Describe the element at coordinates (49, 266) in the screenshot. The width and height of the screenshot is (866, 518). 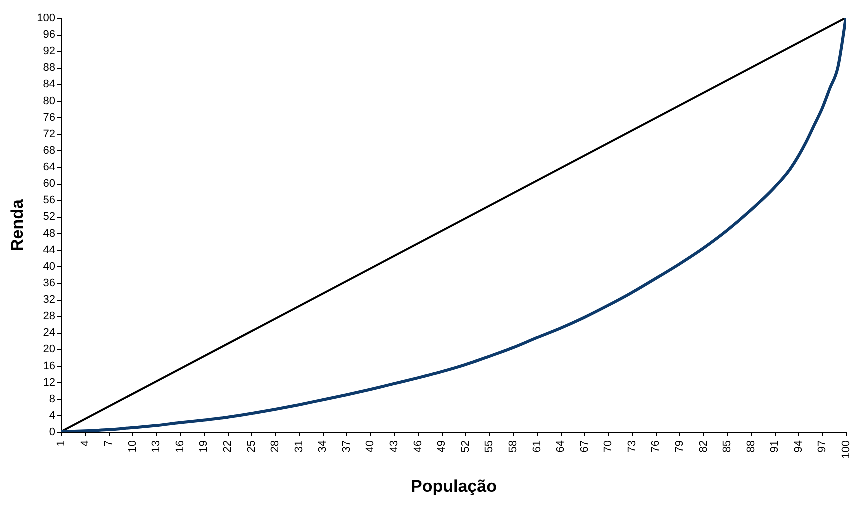
I see `y-tick-label: 40` at that location.